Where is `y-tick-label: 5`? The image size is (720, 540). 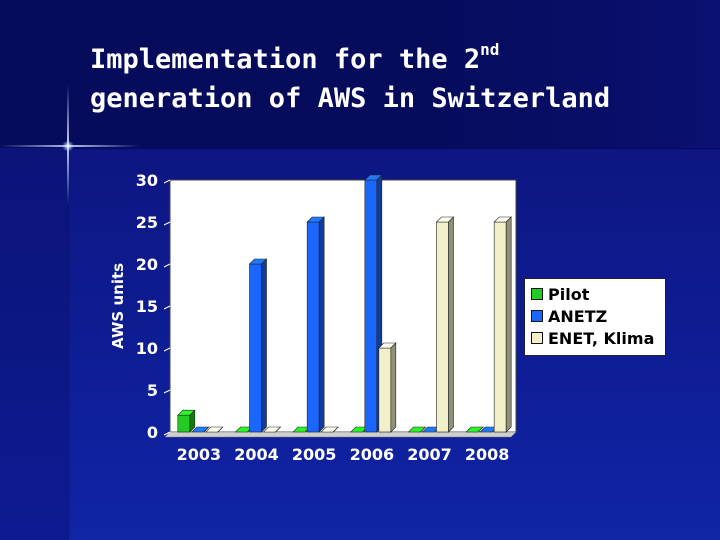
y-tick-label: 5 is located at coordinates (152, 390).